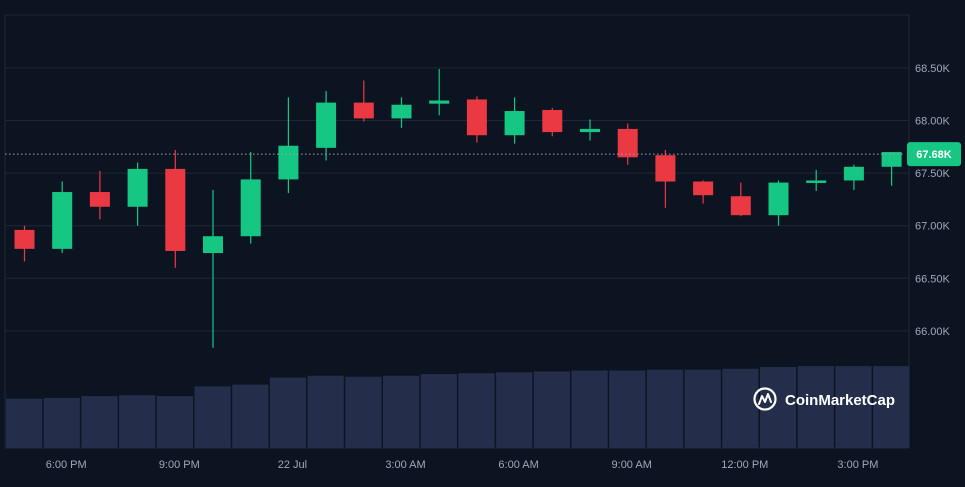 The image size is (965, 487). I want to click on x-tick-label: 6:00 AM, so click(518, 465).